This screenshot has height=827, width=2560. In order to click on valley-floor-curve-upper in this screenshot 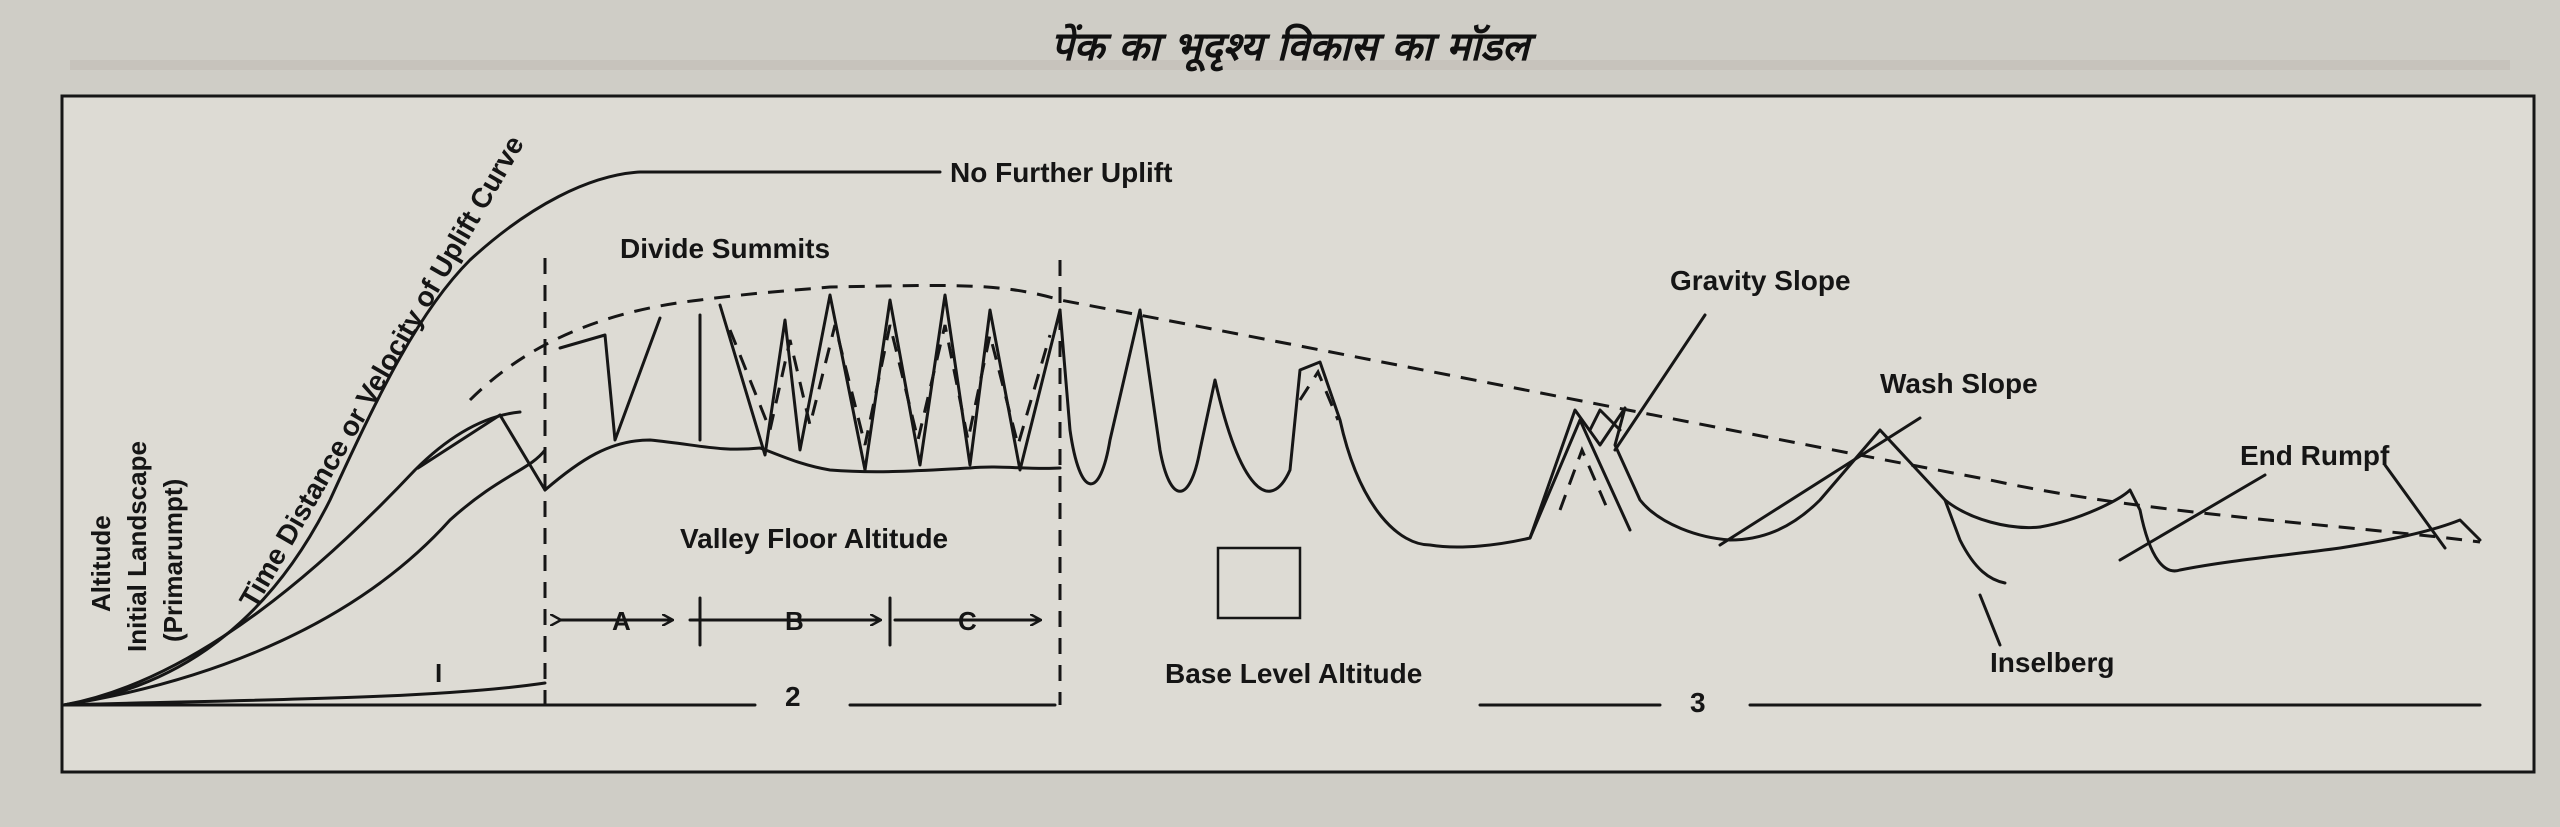, I will do `click(304, 694)`.